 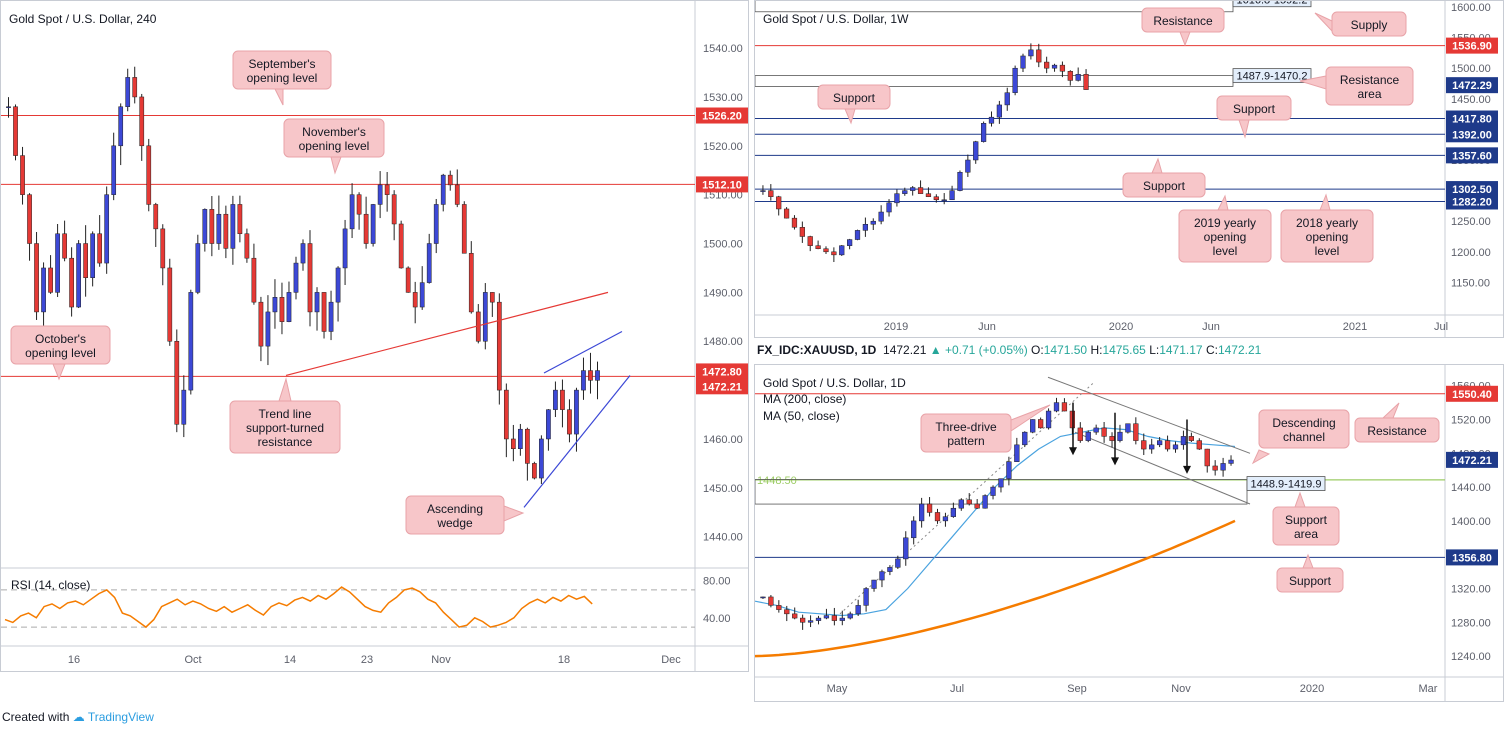 I want to click on d1-x-tick: May, so click(x=837, y=689).